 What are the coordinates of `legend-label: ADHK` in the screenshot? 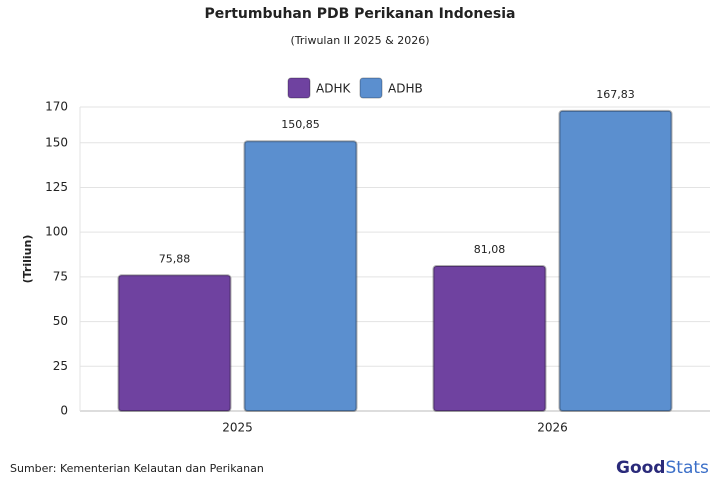 It's located at (333, 89).